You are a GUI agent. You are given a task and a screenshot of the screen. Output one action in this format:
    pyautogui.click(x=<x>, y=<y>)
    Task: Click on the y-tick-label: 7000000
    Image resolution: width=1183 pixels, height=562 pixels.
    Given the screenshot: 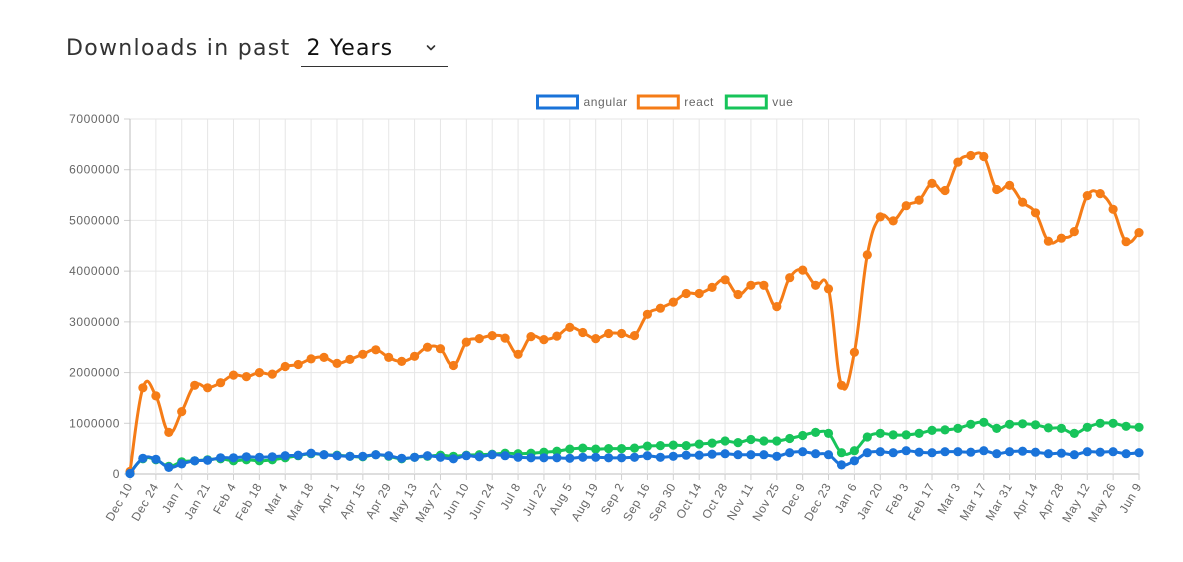 What is the action you would take?
    pyautogui.click(x=94, y=119)
    